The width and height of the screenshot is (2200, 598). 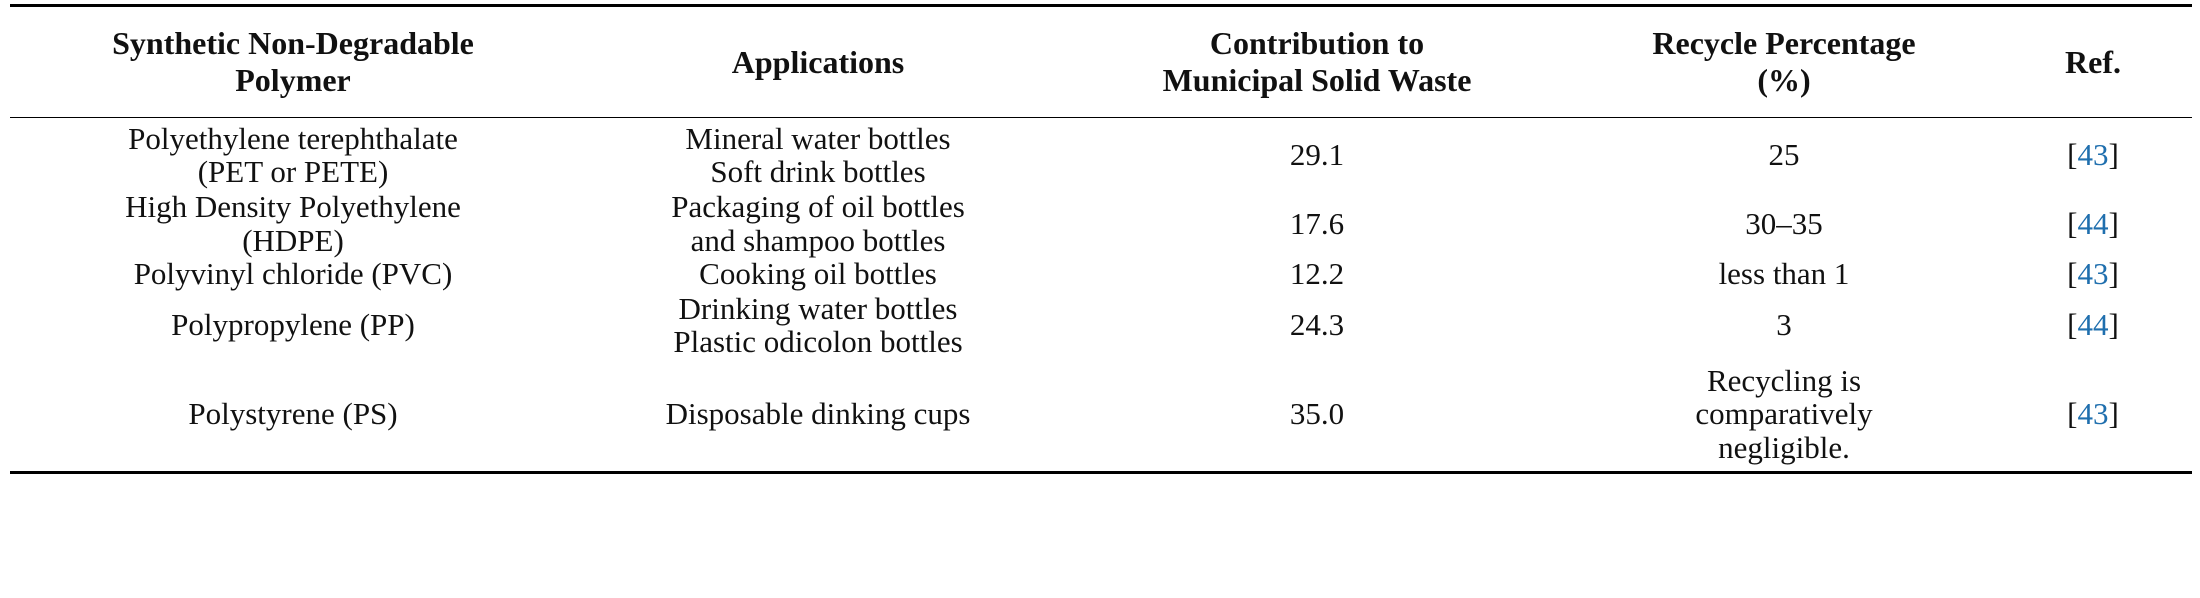 I want to click on cell-contribution: 17.6, so click(x=1317, y=223).